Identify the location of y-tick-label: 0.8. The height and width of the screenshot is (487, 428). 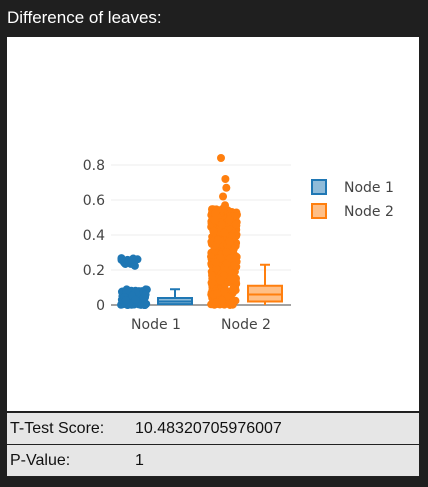
(94, 166).